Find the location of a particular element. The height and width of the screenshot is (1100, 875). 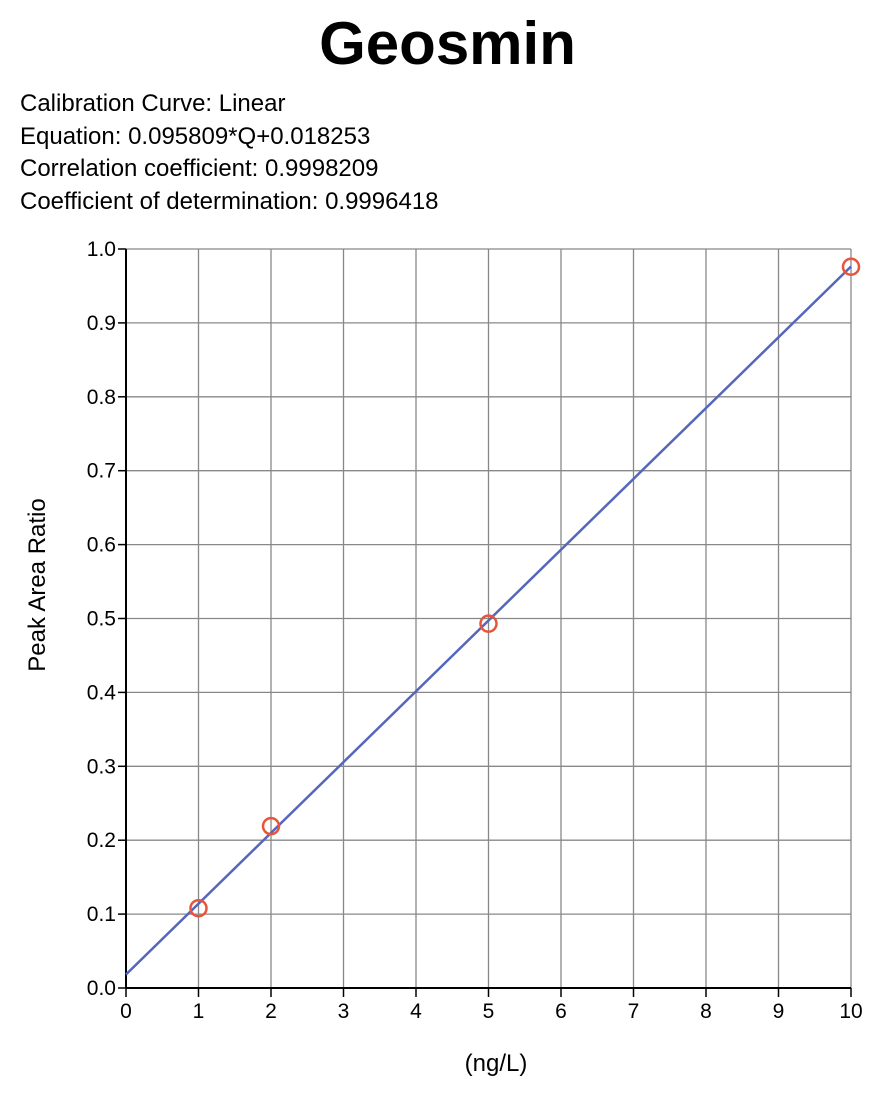

calibration-type-text: Calibration Curve: Linear is located at coordinates (153, 103).